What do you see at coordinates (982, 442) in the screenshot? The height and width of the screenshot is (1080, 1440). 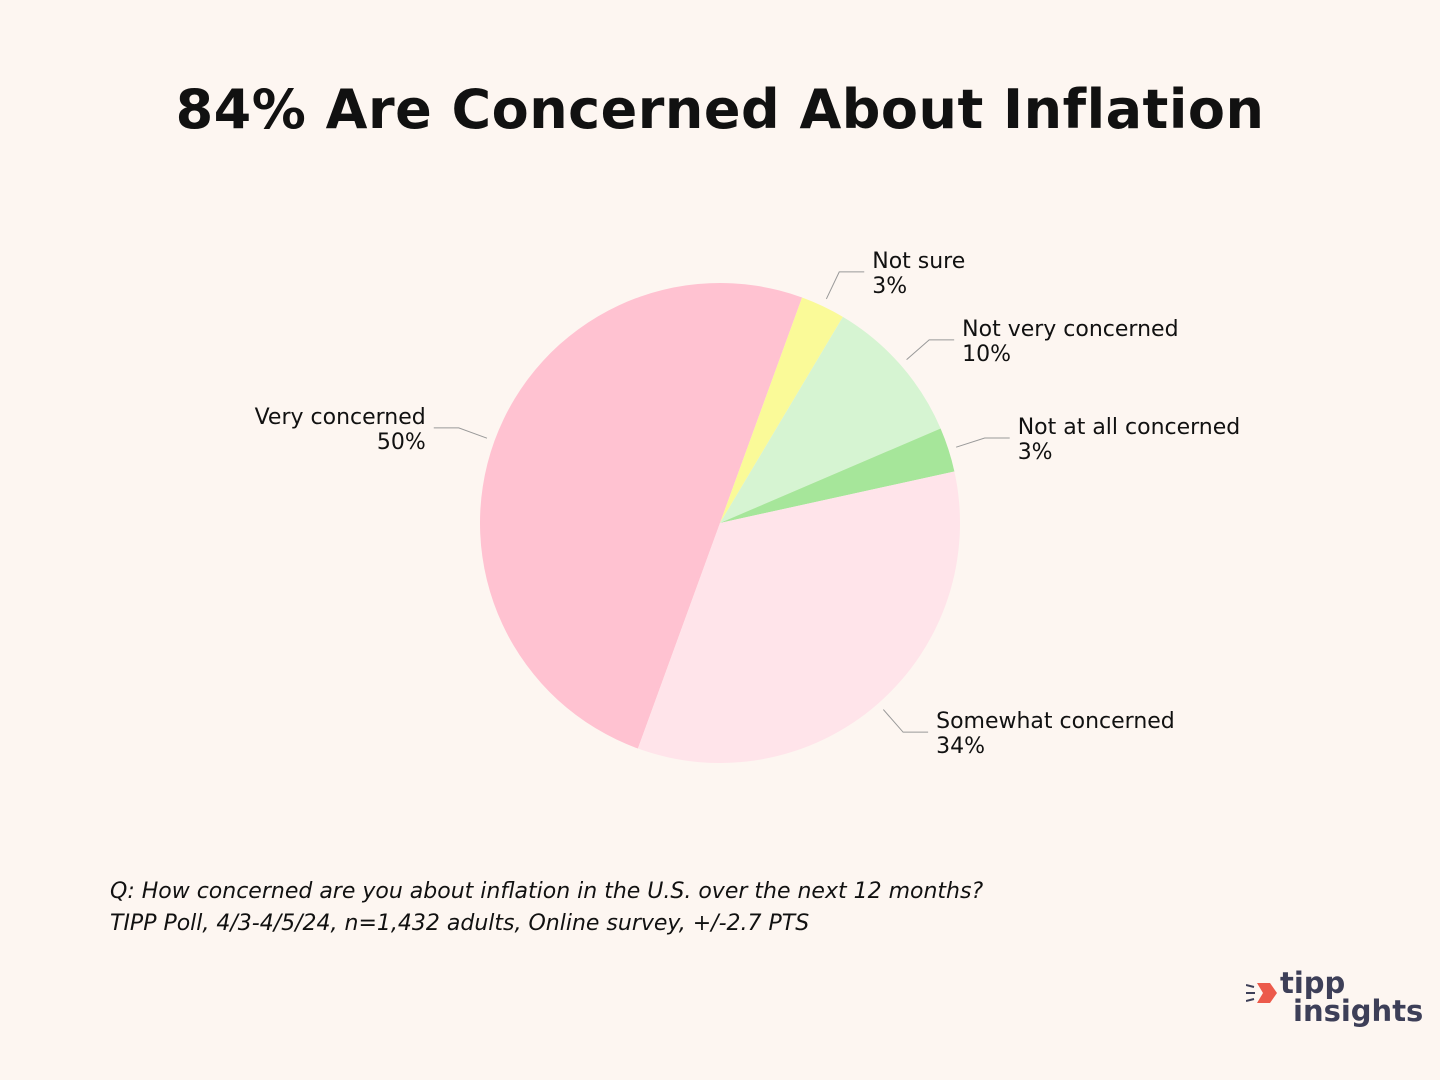 I see `leader-line-not-at-all-concerned` at bounding box center [982, 442].